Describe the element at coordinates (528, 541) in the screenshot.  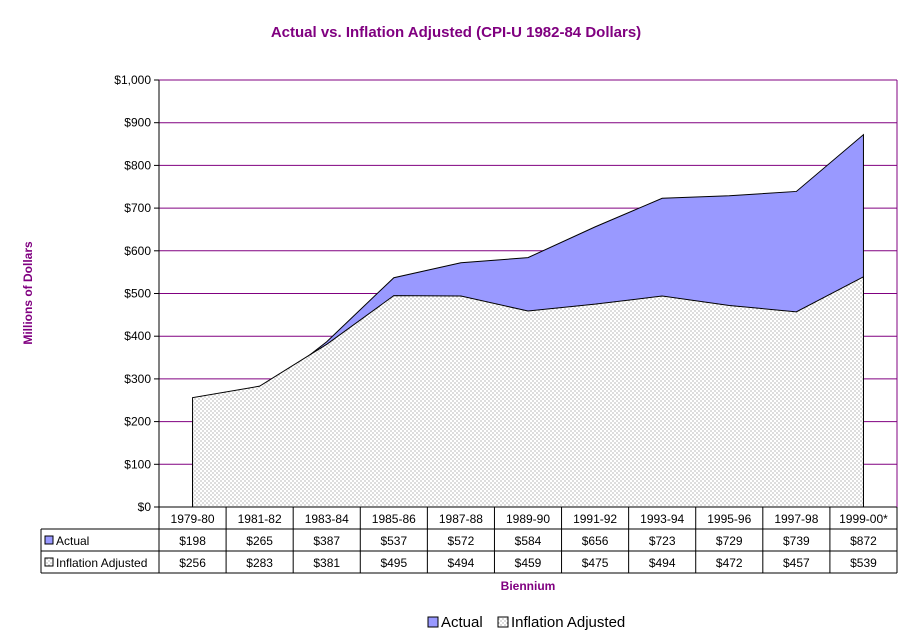
I see `data-label: $584` at that location.